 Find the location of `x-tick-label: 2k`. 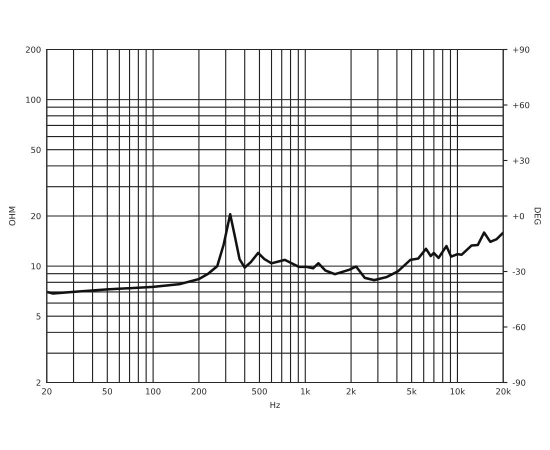

x-tick-label: 2k is located at coordinates (351, 391).